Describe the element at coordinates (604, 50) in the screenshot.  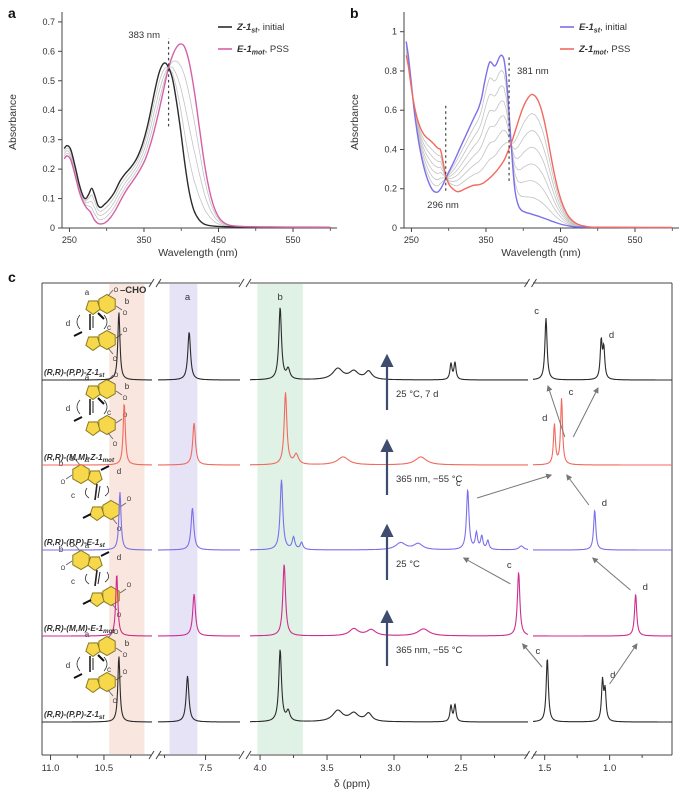
I see `legend-entry: Z-1mot, PSS` at that location.